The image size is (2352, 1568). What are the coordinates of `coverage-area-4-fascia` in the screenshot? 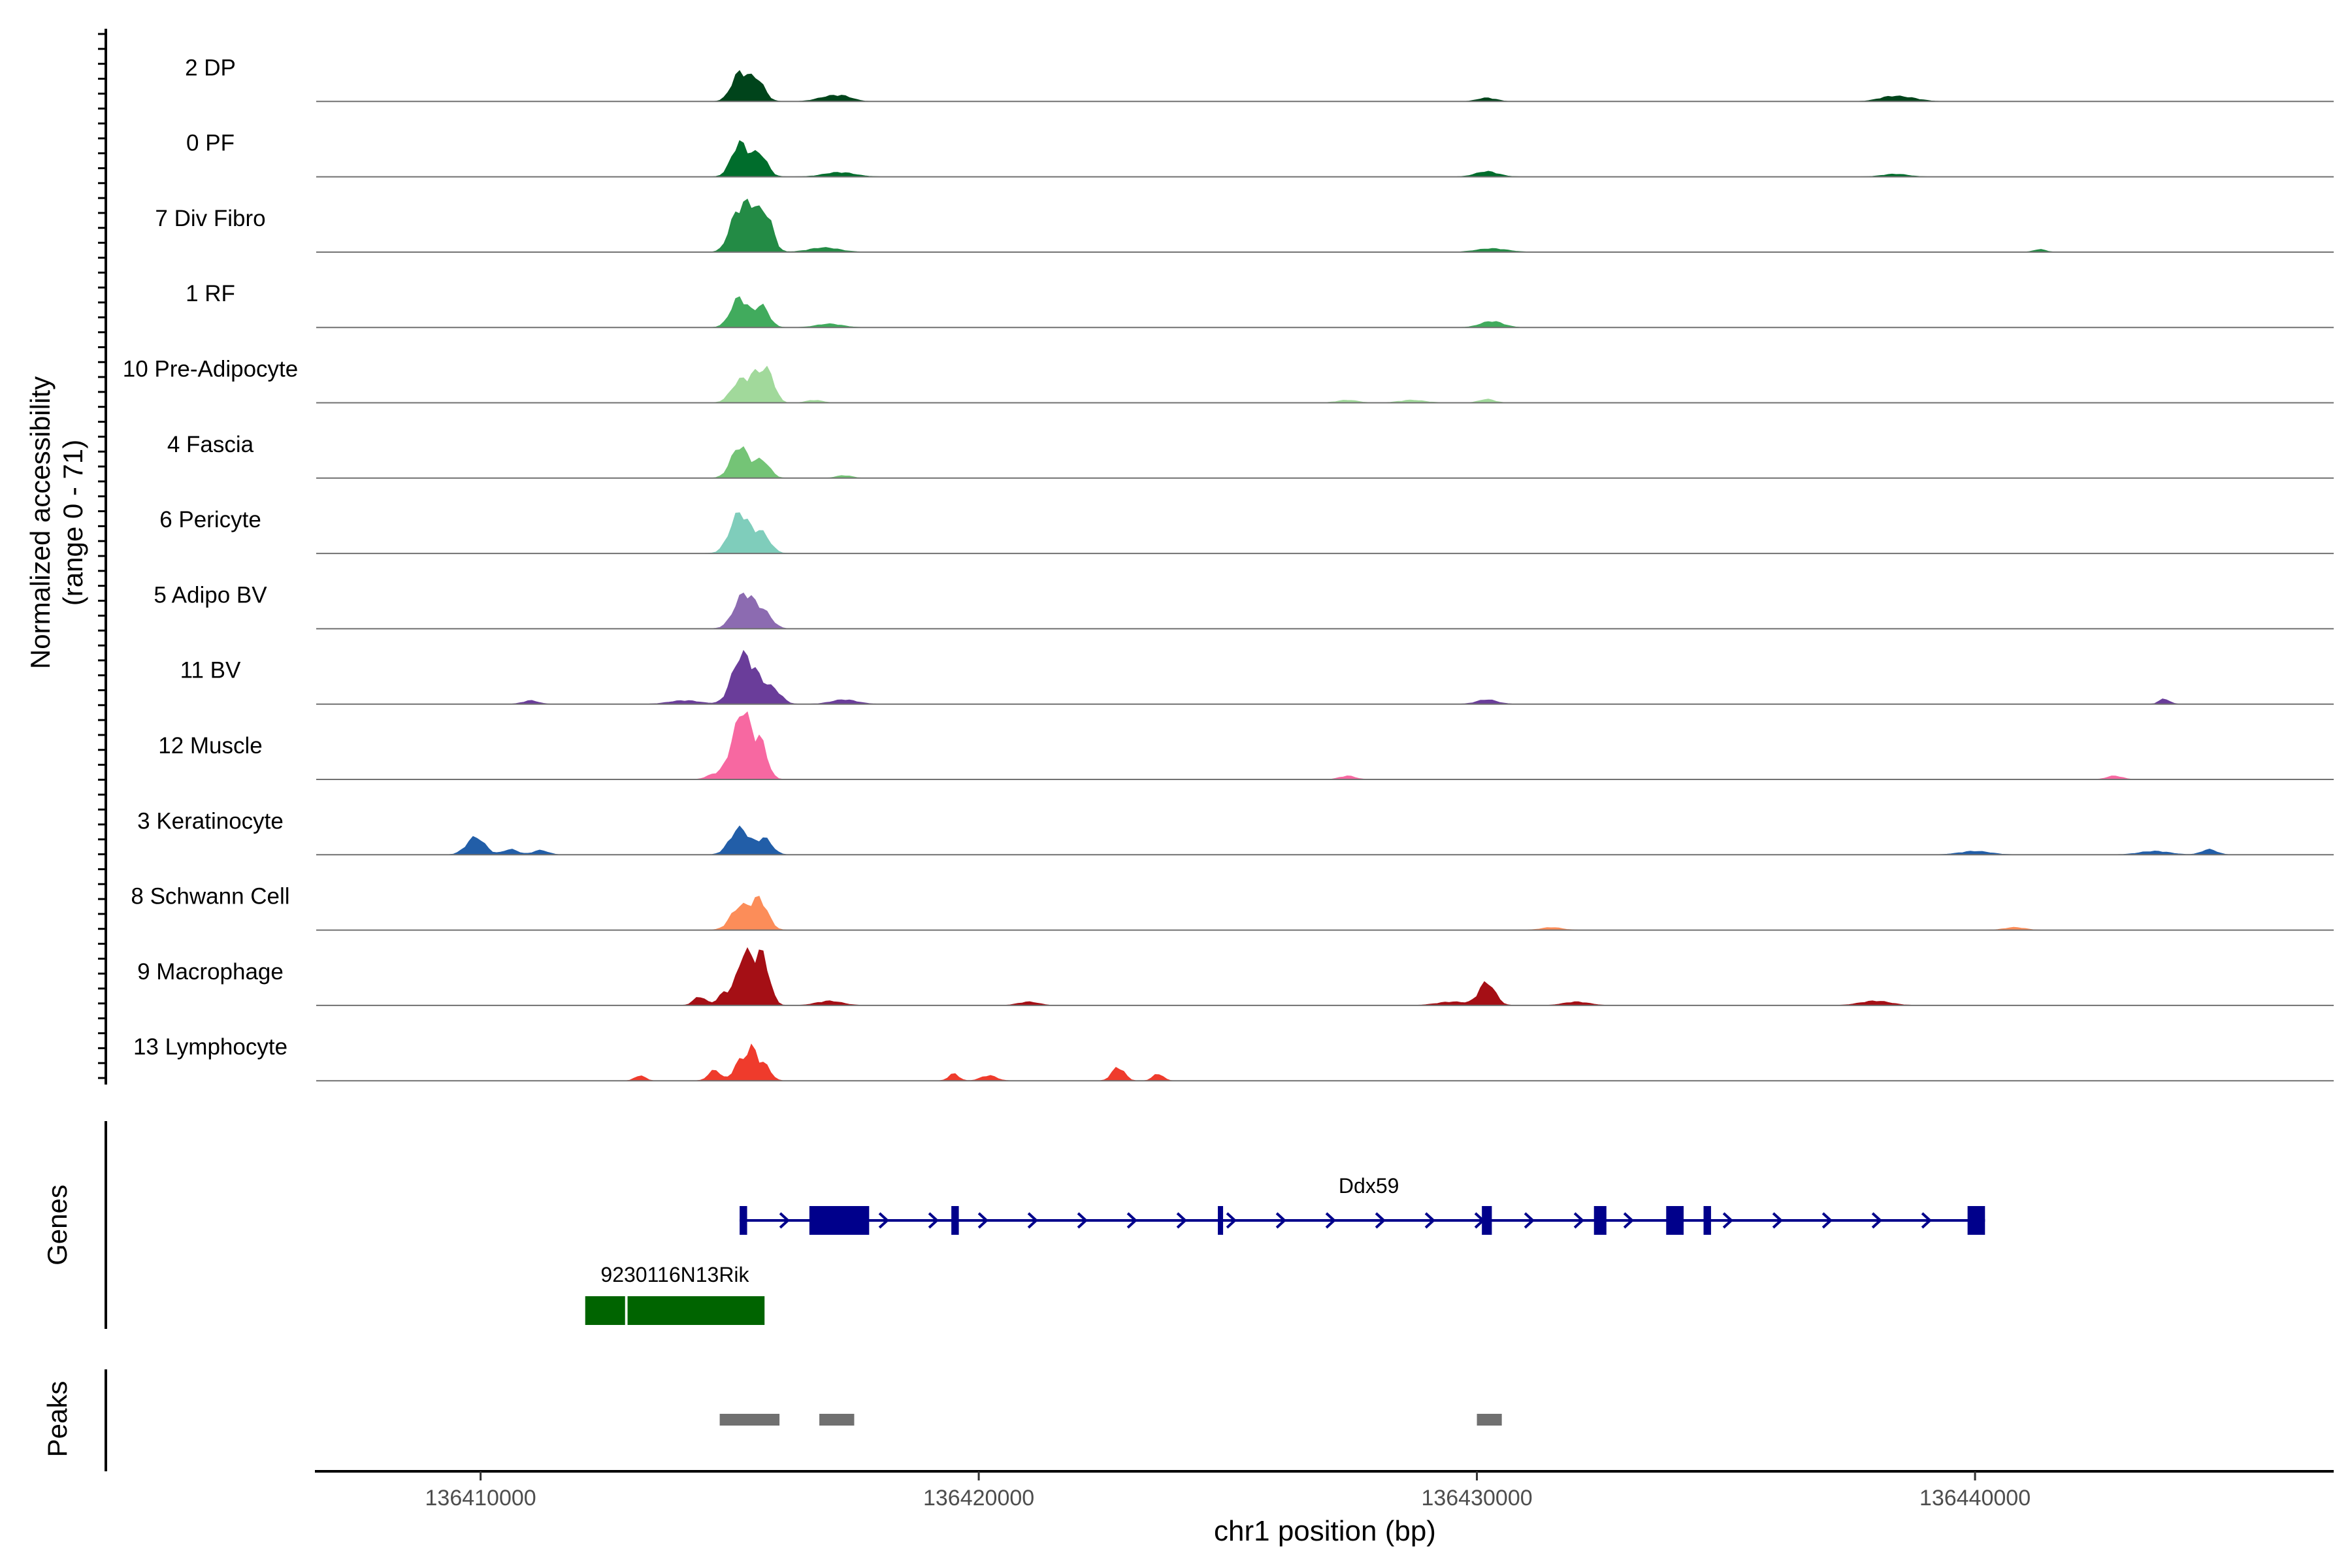 It's located at (1278, 462).